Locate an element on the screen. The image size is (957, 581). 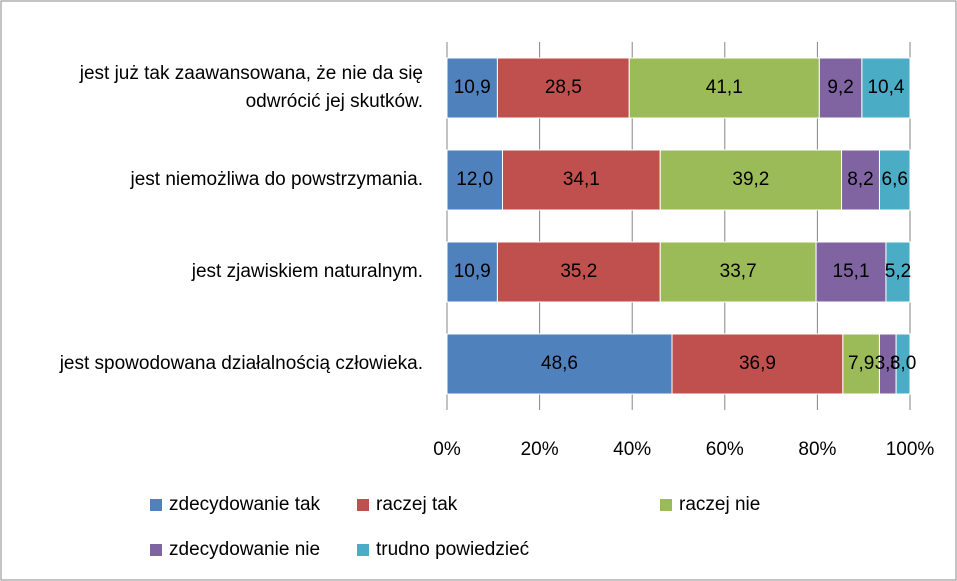
value-label: 33,7 is located at coordinates (738, 271).